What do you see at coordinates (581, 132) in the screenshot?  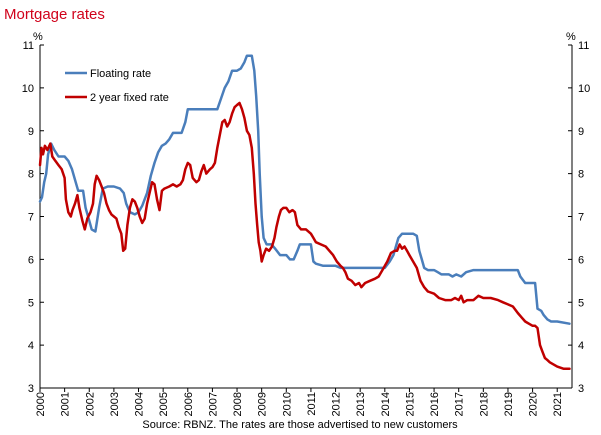 I see `y-tick-label-right: 9` at bounding box center [581, 132].